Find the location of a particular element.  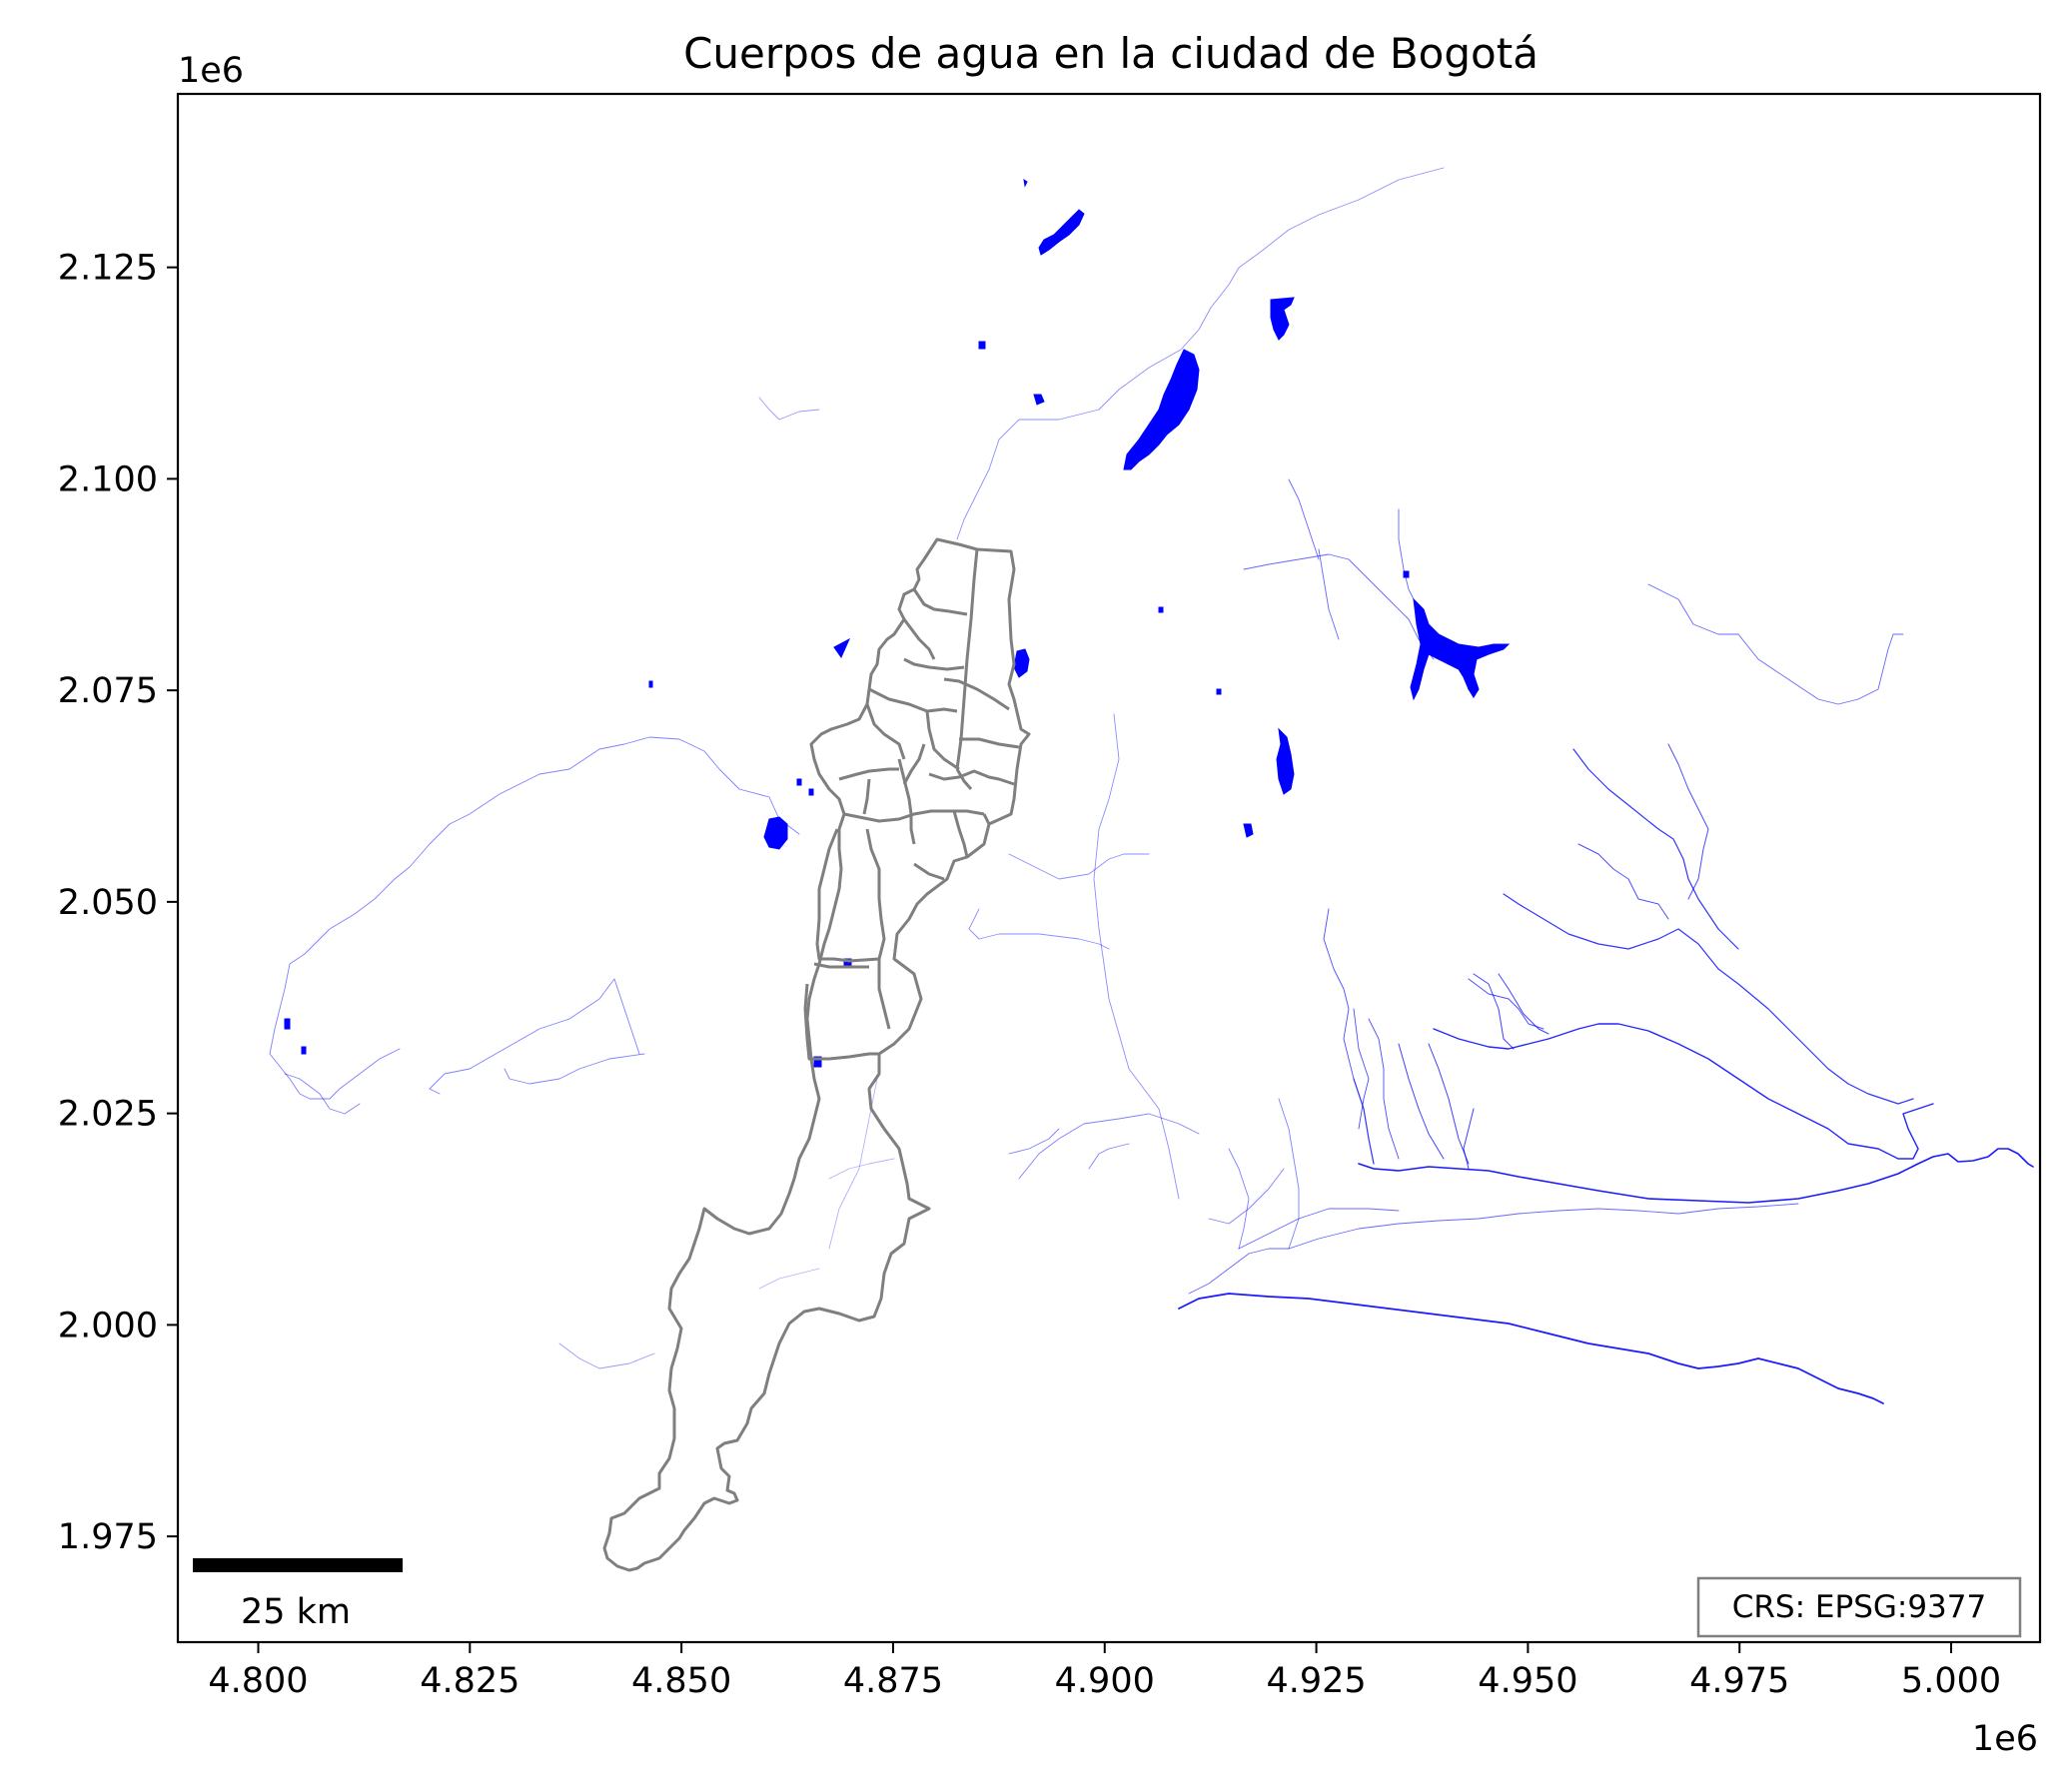

bogota-outer-boundary is located at coordinates (816, 1054).